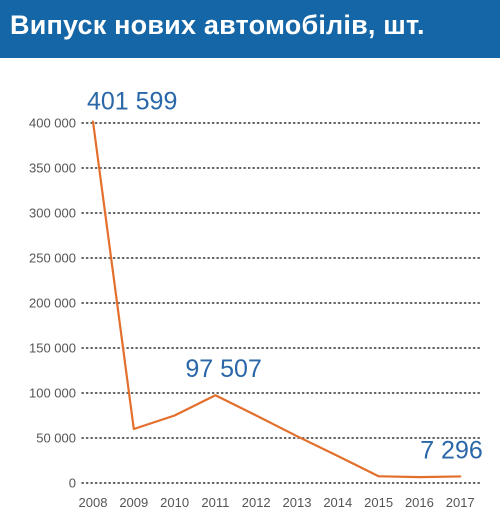 This screenshot has height=520, width=500. I want to click on x-tick-label: 2014, so click(337, 502).